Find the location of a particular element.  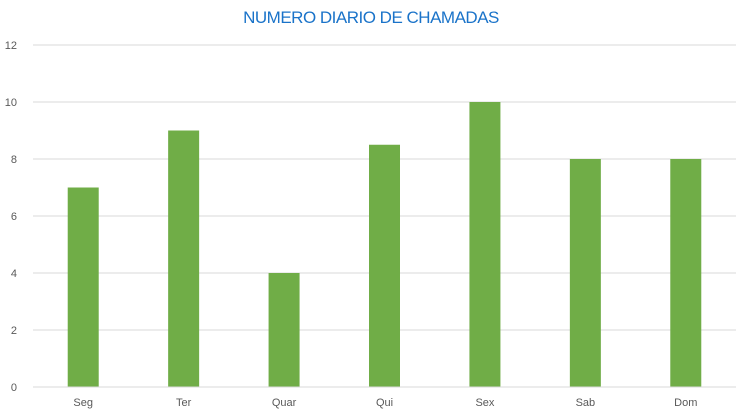

bar-sex is located at coordinates (485, 244).